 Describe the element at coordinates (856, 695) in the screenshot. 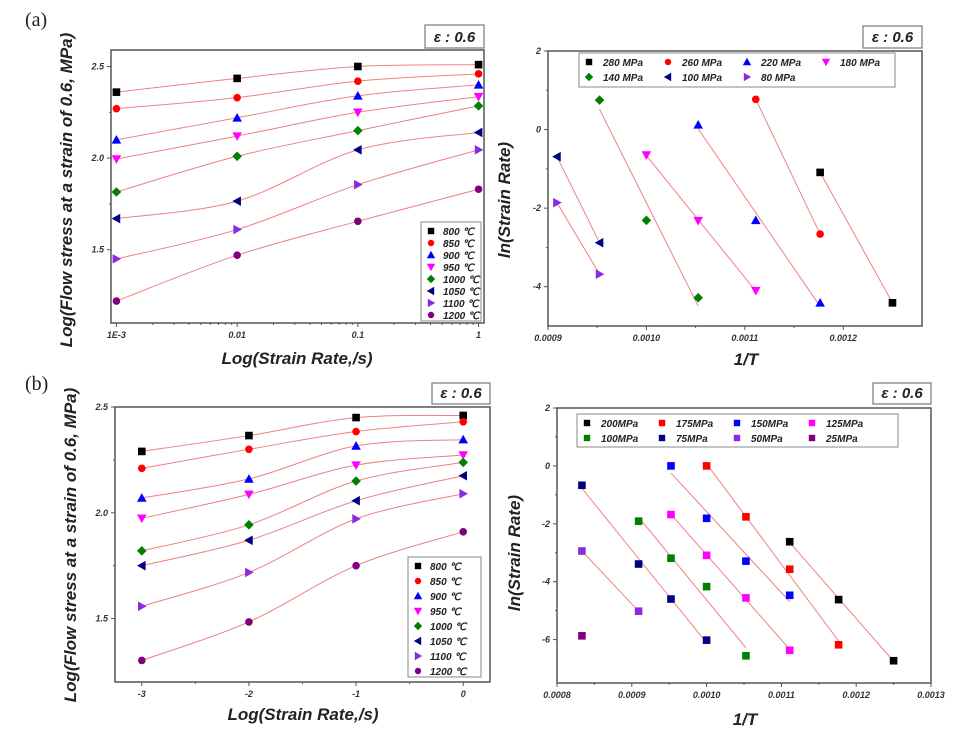

I see `x-tick-label: 0.0012` at that location.